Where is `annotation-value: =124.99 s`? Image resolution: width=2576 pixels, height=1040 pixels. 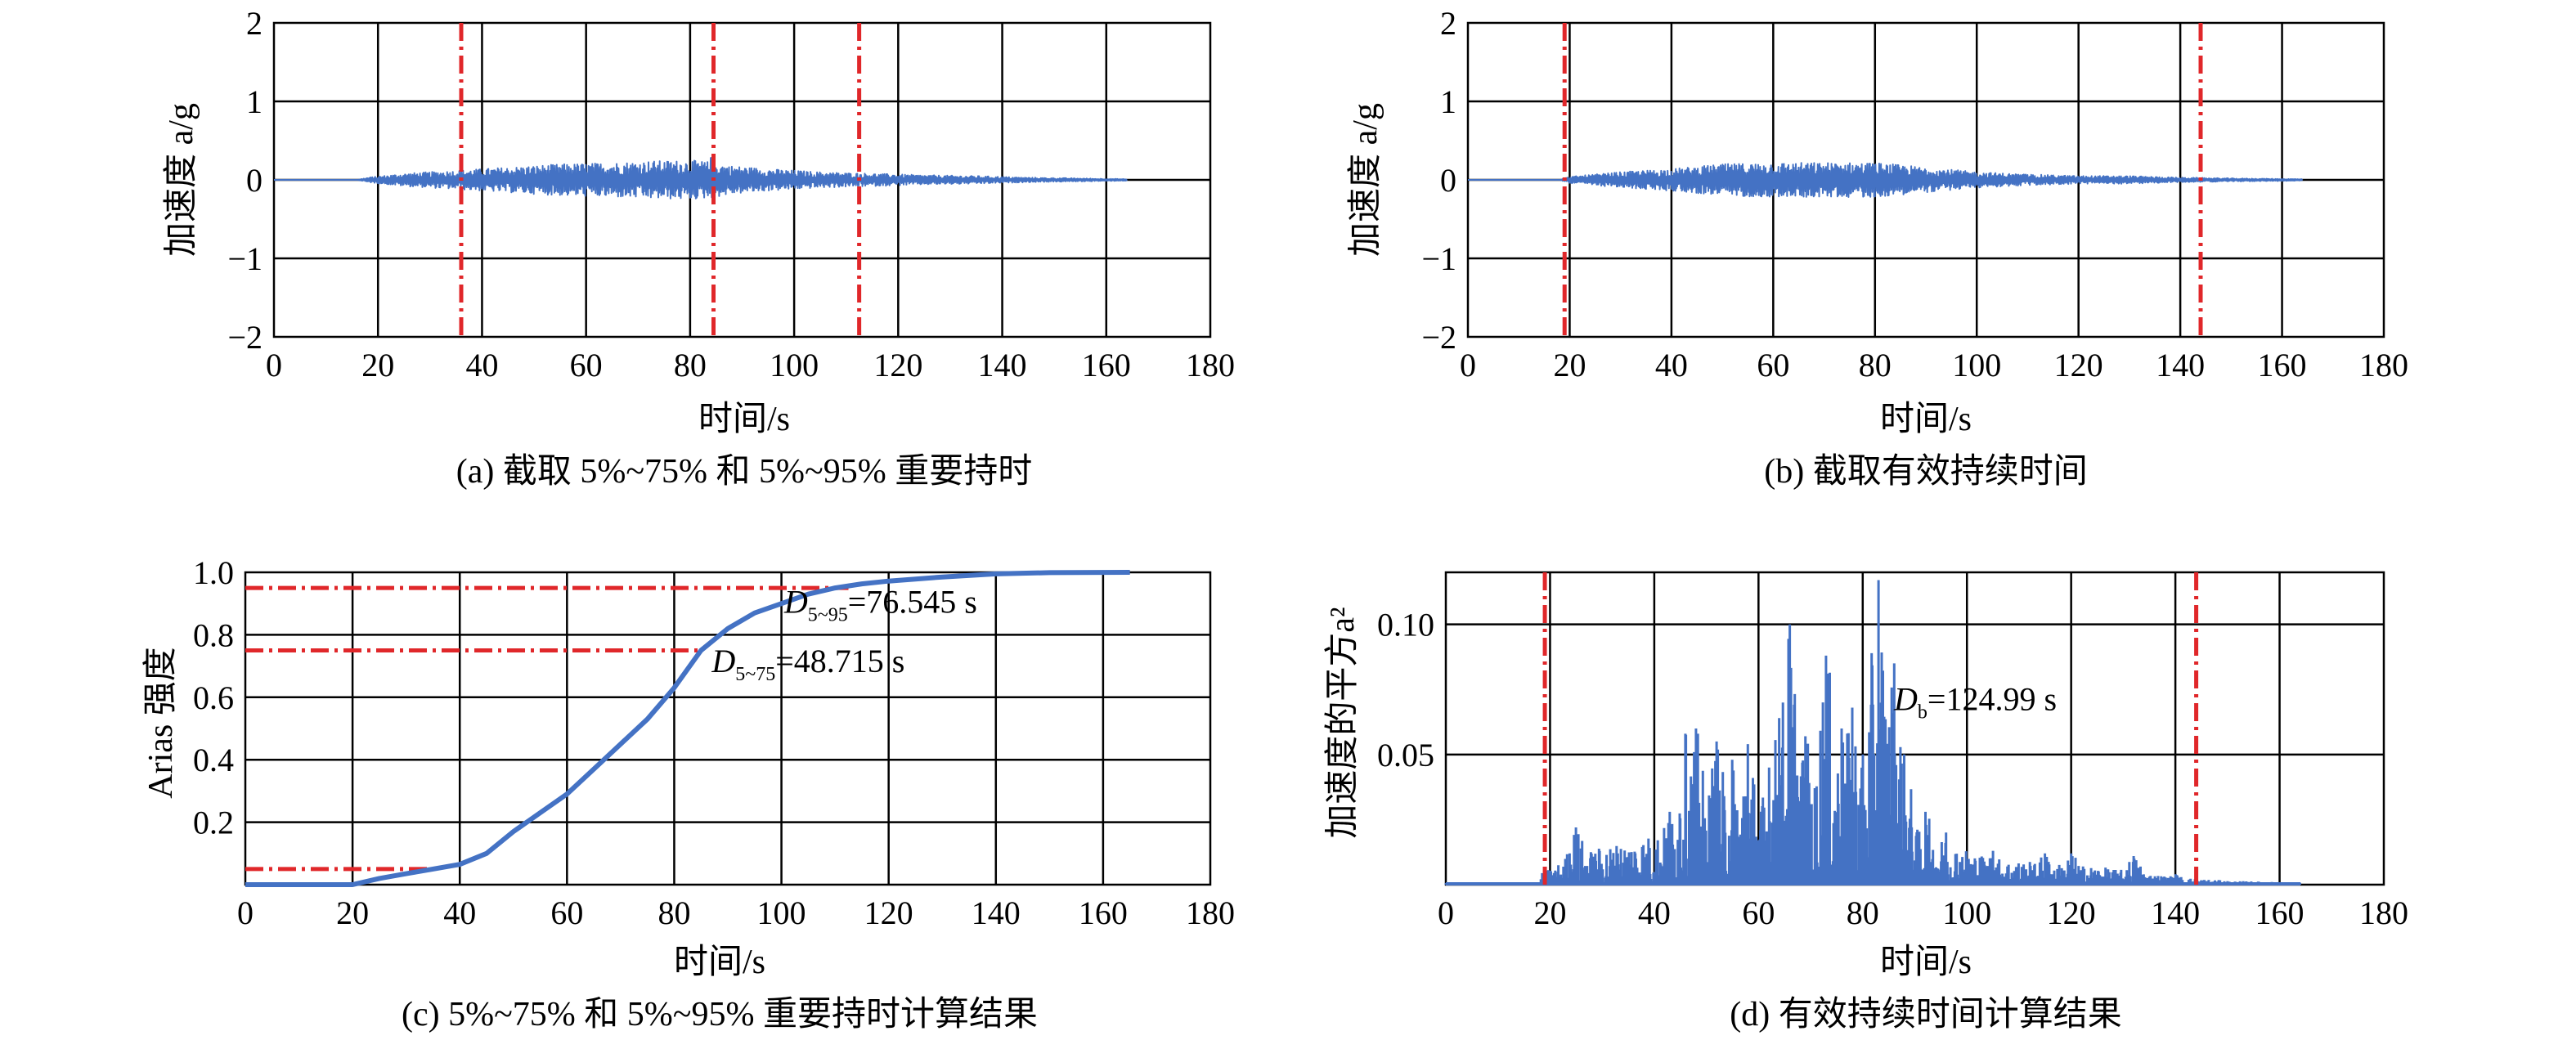
annotation-value: =124.99 s is located at coordinates (1992, 700).